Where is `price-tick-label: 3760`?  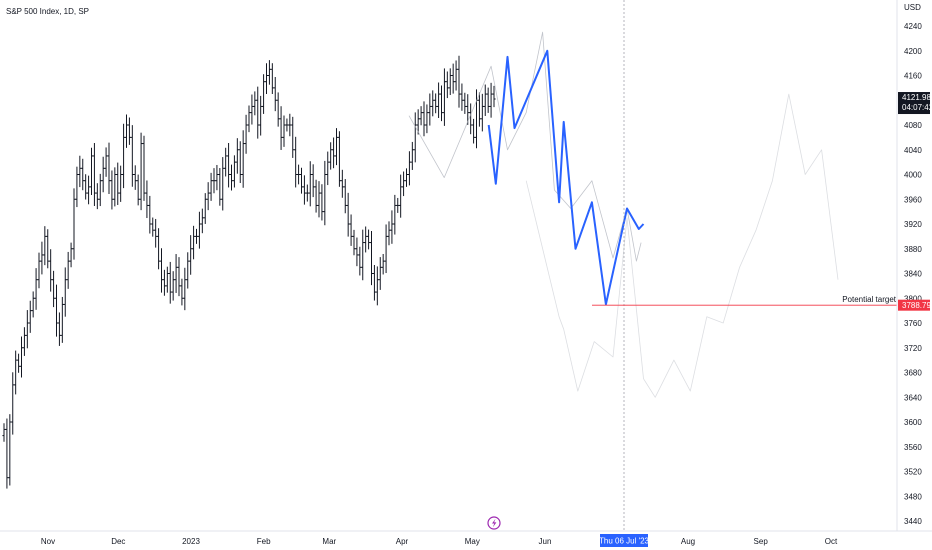
price-tick-label: 3760 is located at coordinates (913, 323).